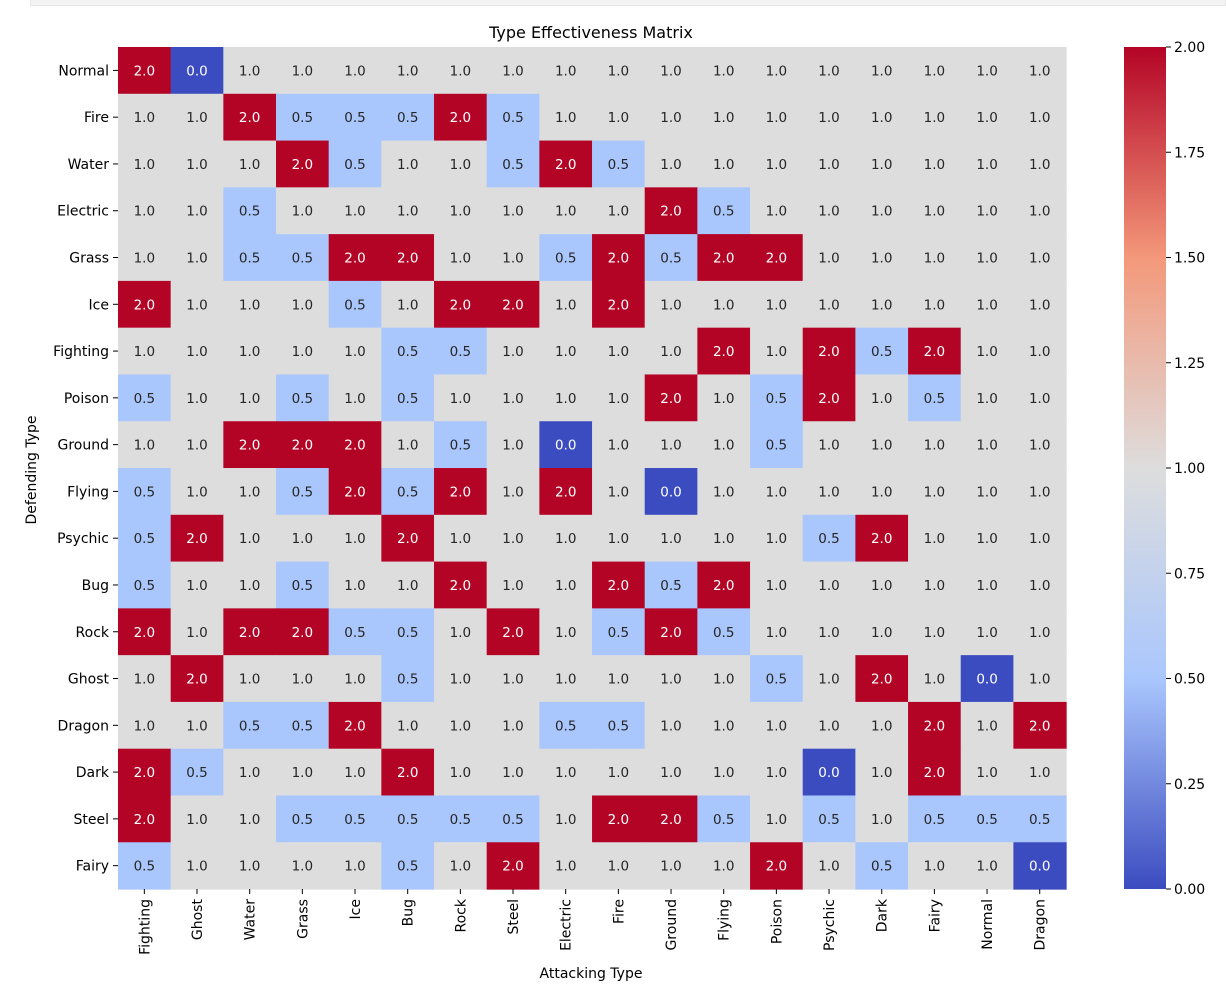  Describe the element at coordinates (514, 917) in the screenshot. I see `x-tick-label: Steel` at that location.